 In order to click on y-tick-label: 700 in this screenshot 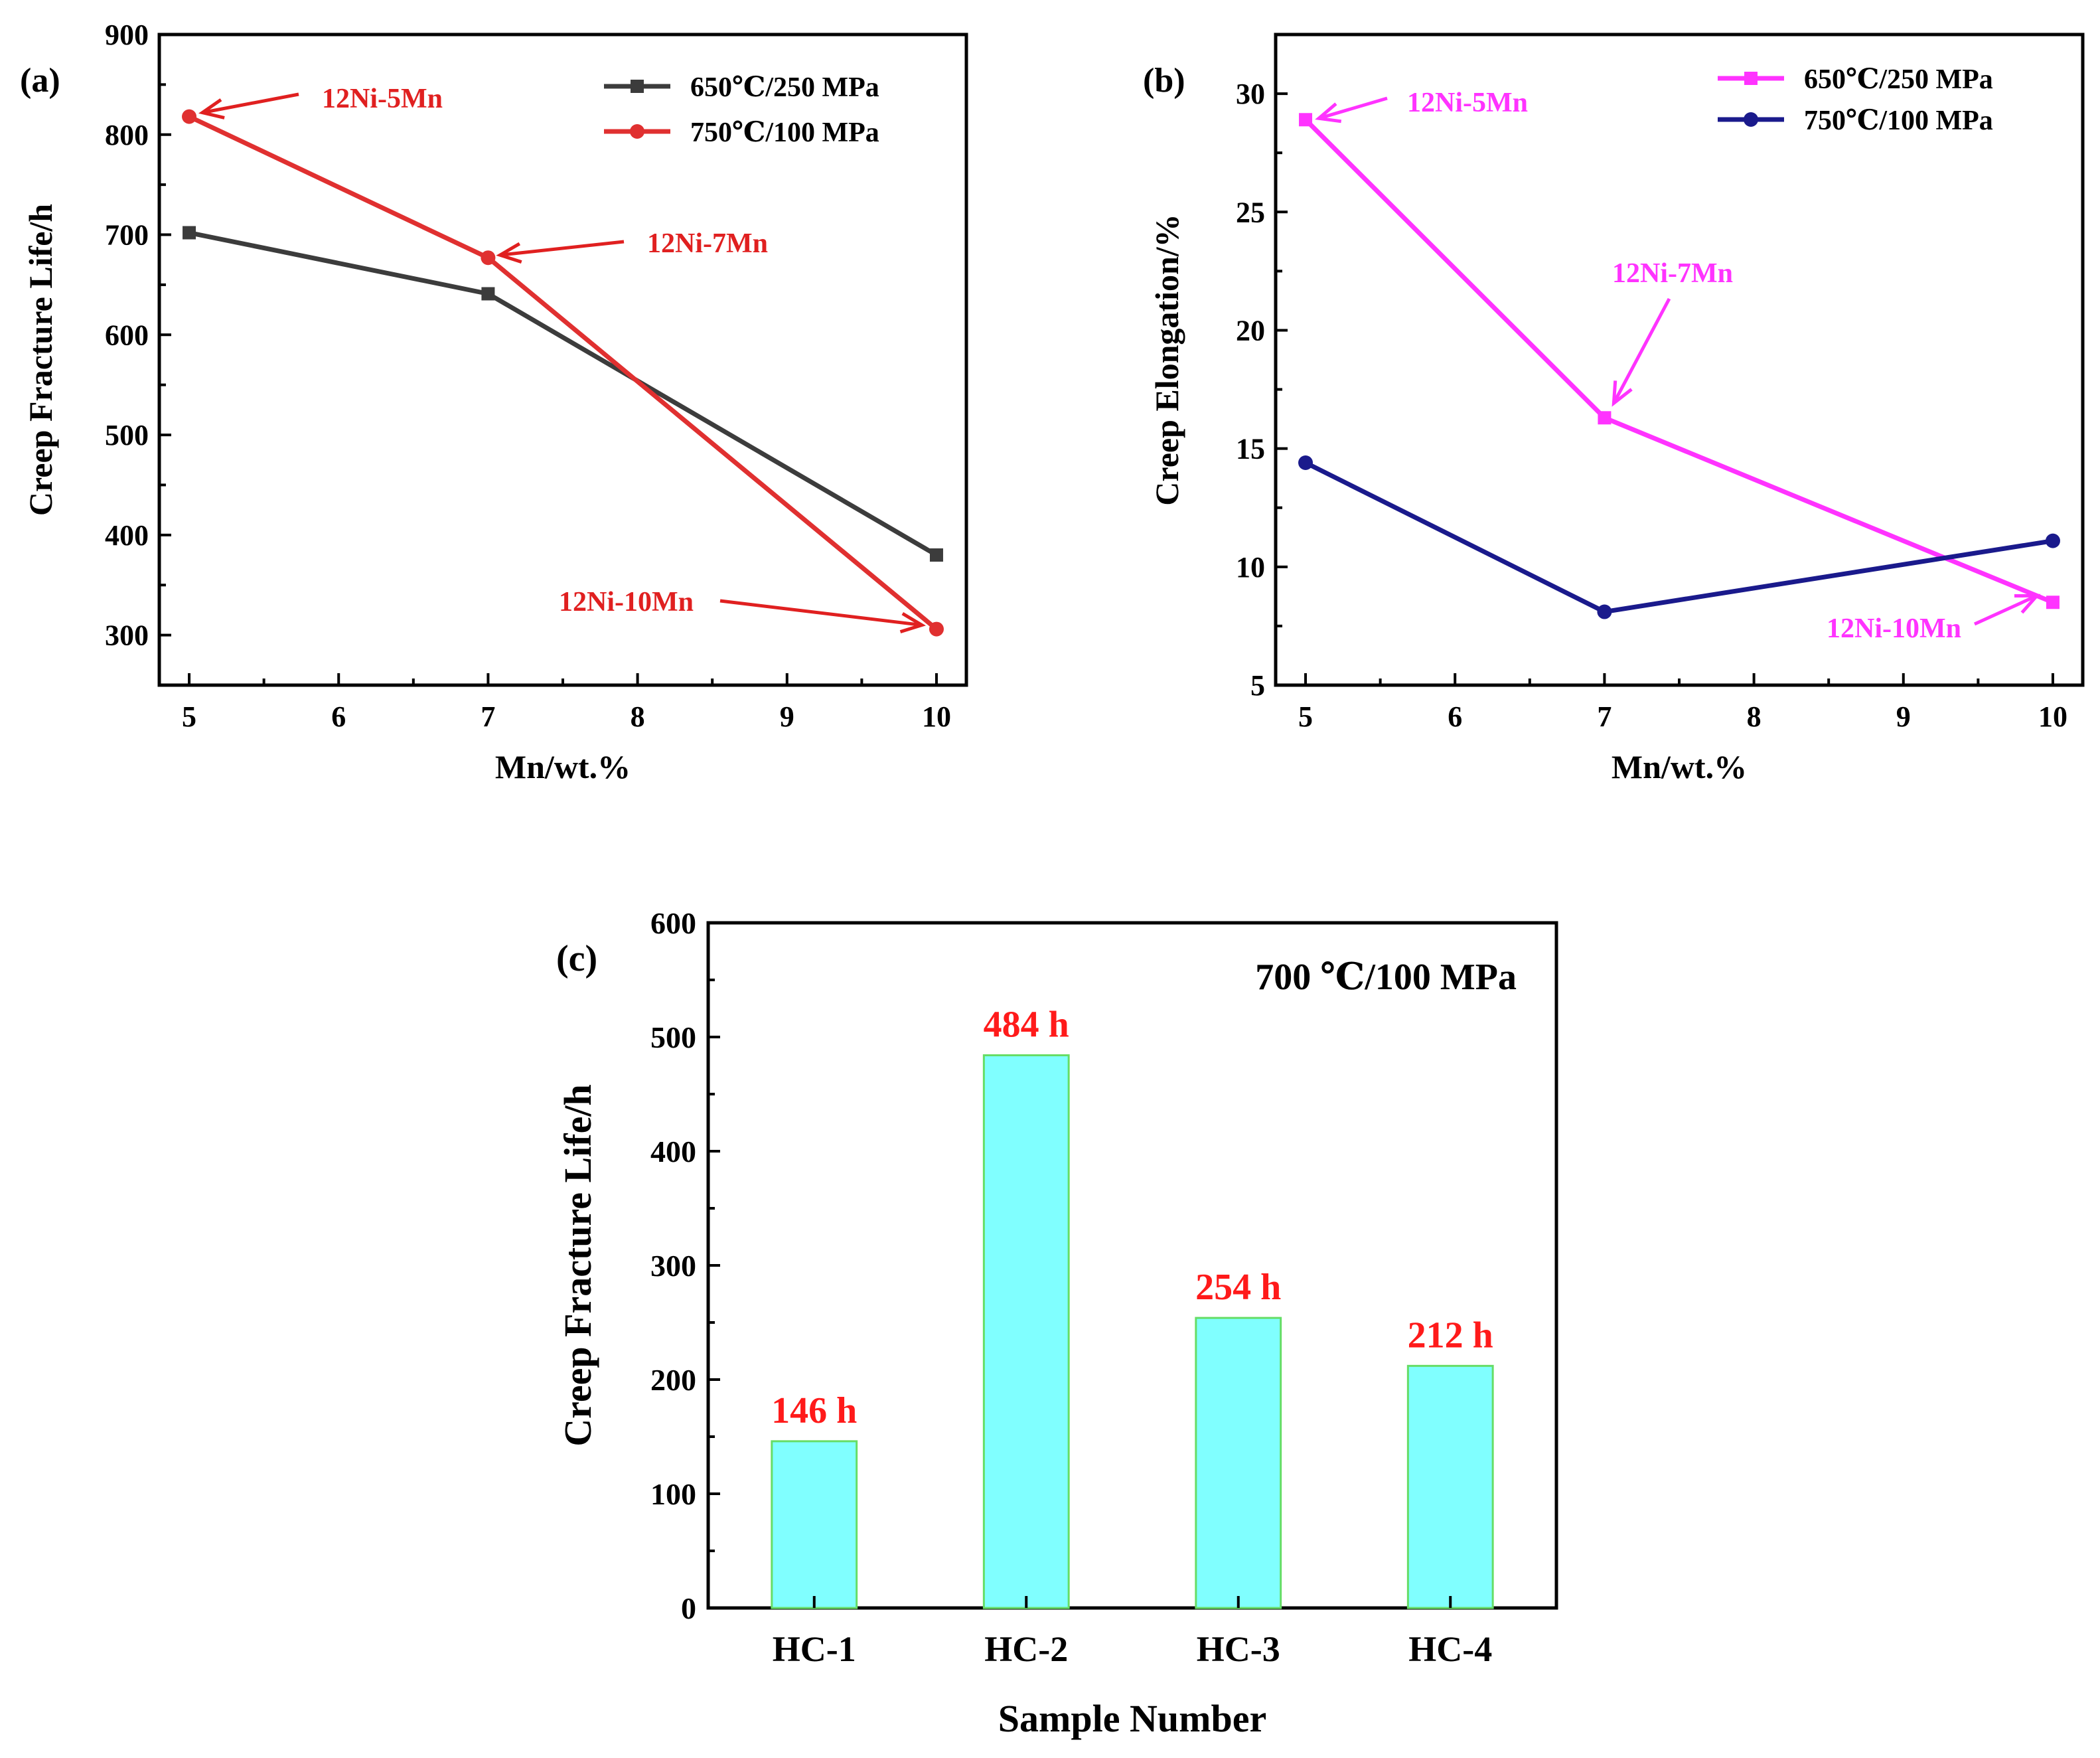, I will do `click(127, 235)`.